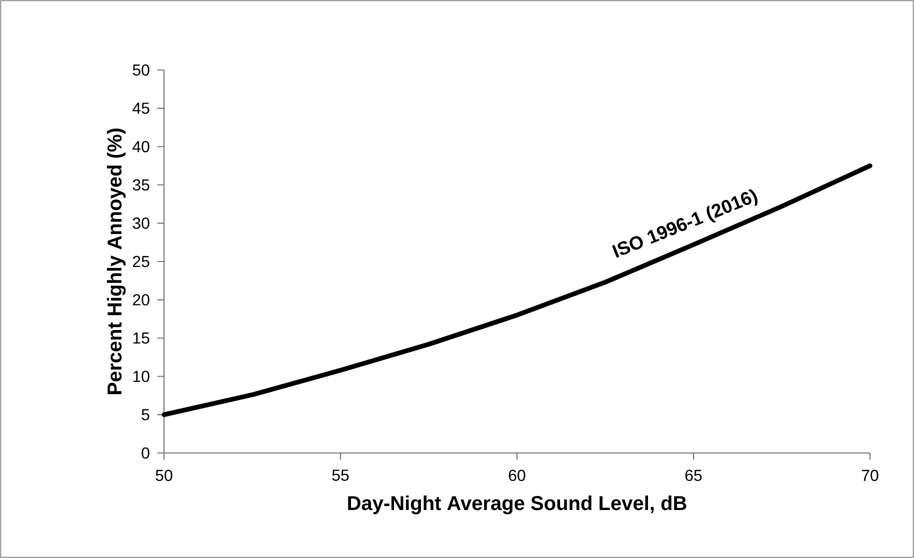 The image size is (914, 558). I want to click on x-axis-title: Day-Night Average Sound Level, dB, so click(517, 505).